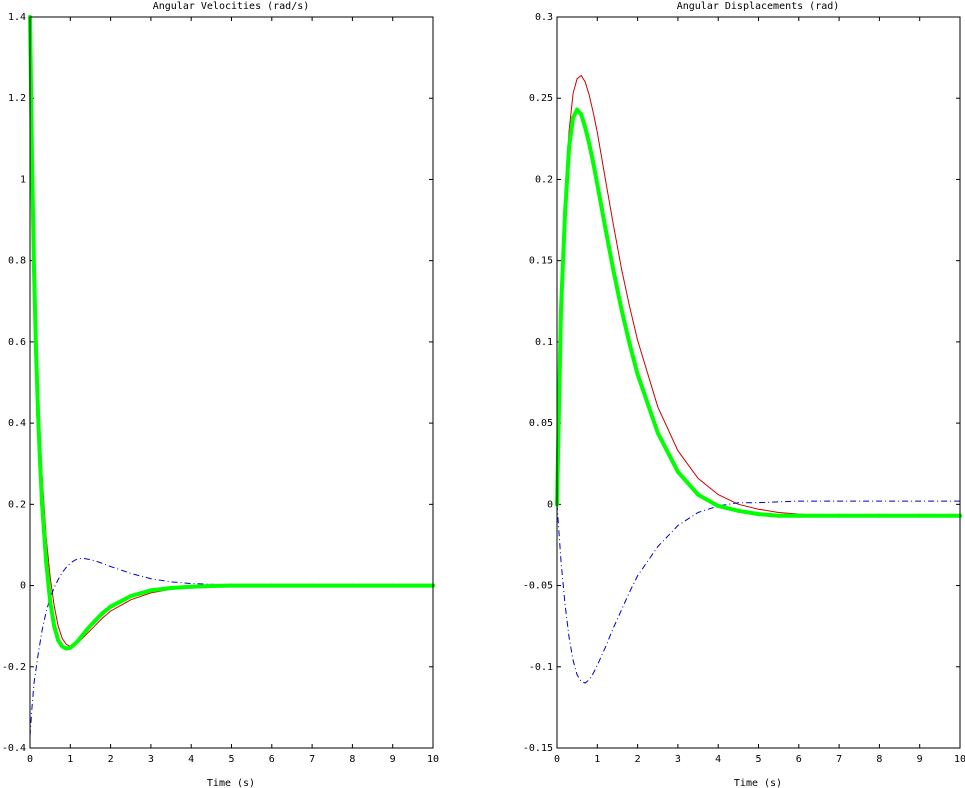 This screenshot has width=965, height=788. Describe the element at coordinates (272, 759) in the screenshot. I see `angular-velocities-xtick-label: 6` at that location.